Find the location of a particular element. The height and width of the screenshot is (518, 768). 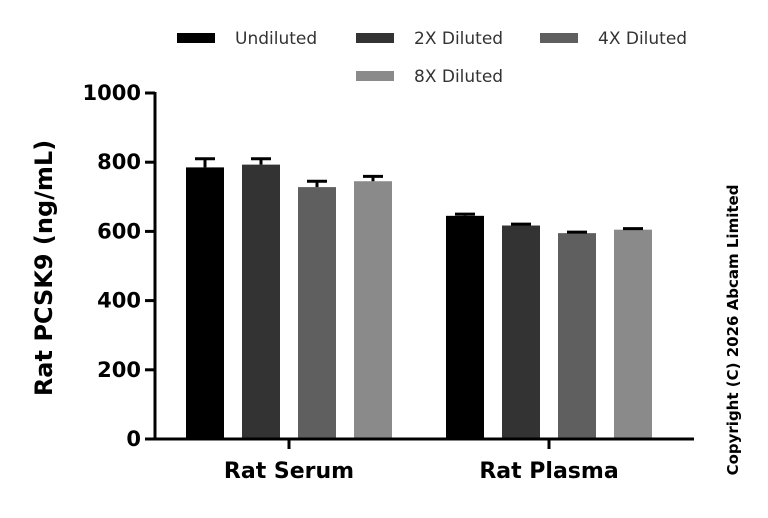

legend-item-0: Undiluted is located at coordinates (247, 39).